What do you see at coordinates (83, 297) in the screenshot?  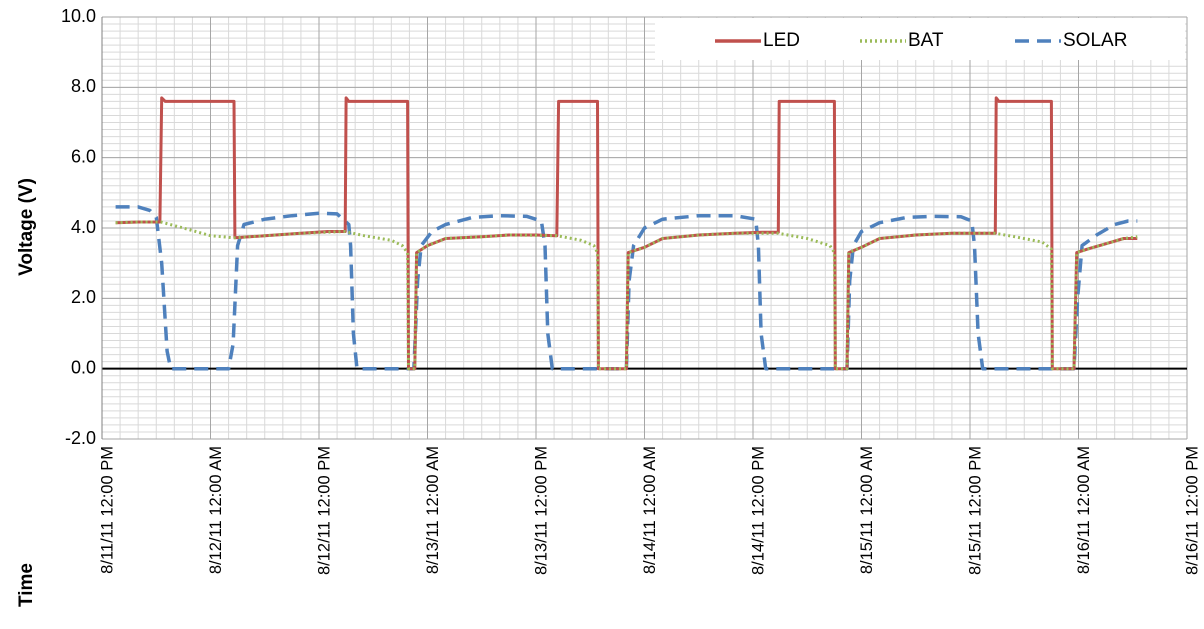 I see `y-tick-label: 2.0` at bounding box center [83, 297].